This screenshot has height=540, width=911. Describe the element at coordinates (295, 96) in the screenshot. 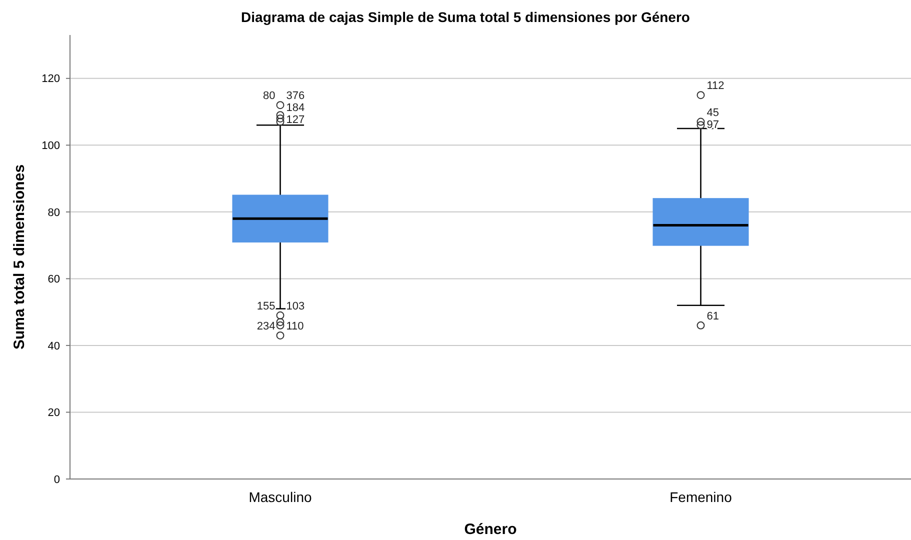

I see `annotation: 376` at that location.